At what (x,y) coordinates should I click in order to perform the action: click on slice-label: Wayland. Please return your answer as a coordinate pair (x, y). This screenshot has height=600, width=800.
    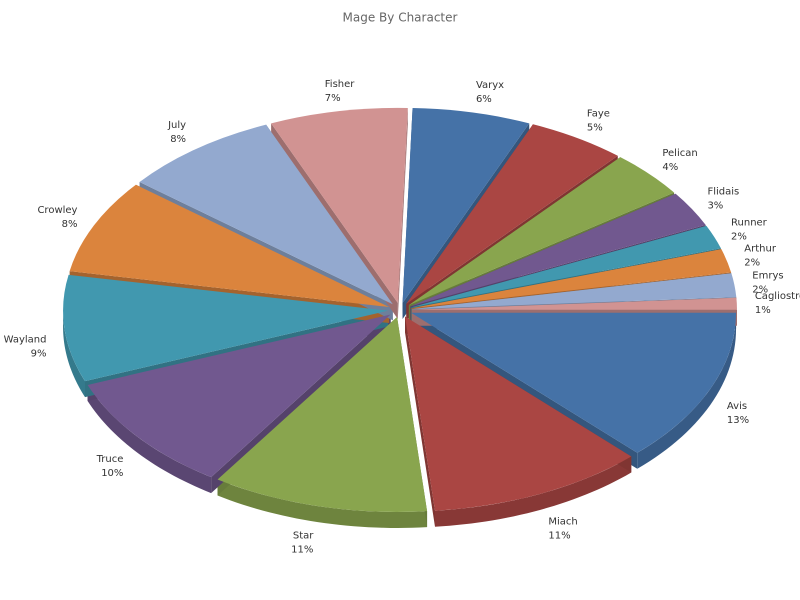
    Looking at the image, I should click on (25, 340).